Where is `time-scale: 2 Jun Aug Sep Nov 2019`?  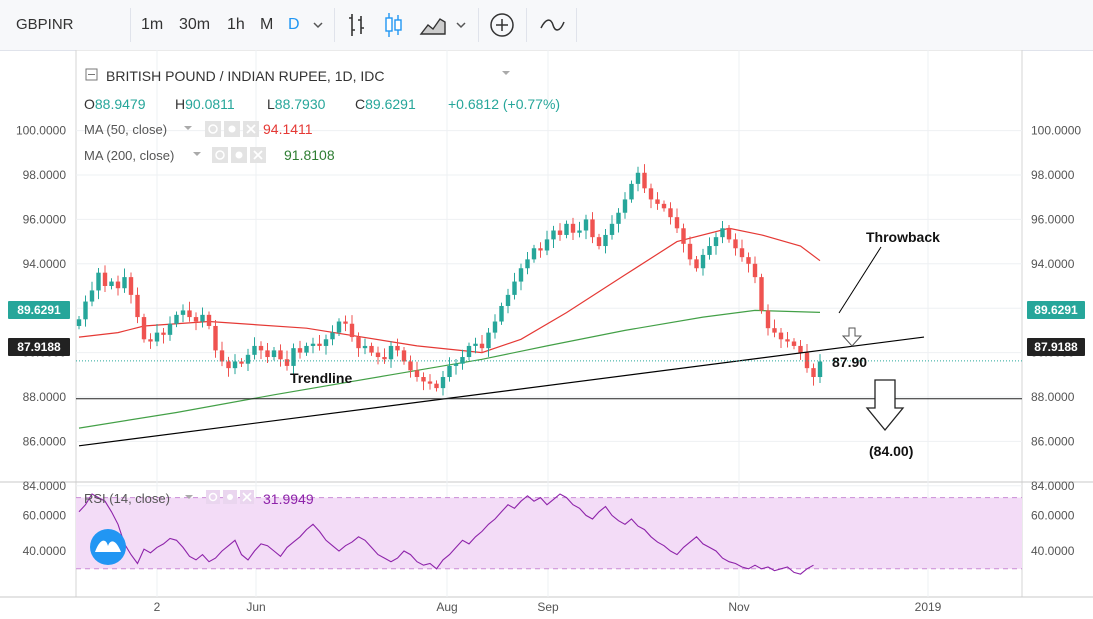
time-scale: 2 Jun Aug Sep Nov 2019 is located at coordinates (548, 607).